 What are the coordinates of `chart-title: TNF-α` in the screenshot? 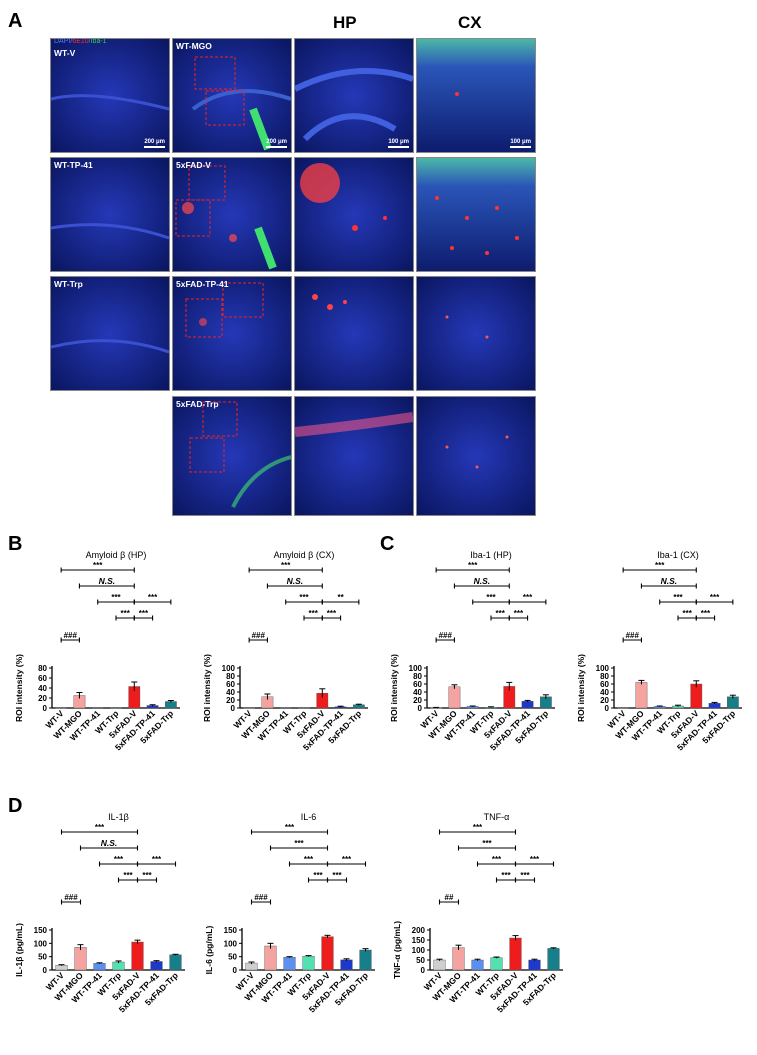 It's located at (497, 817).